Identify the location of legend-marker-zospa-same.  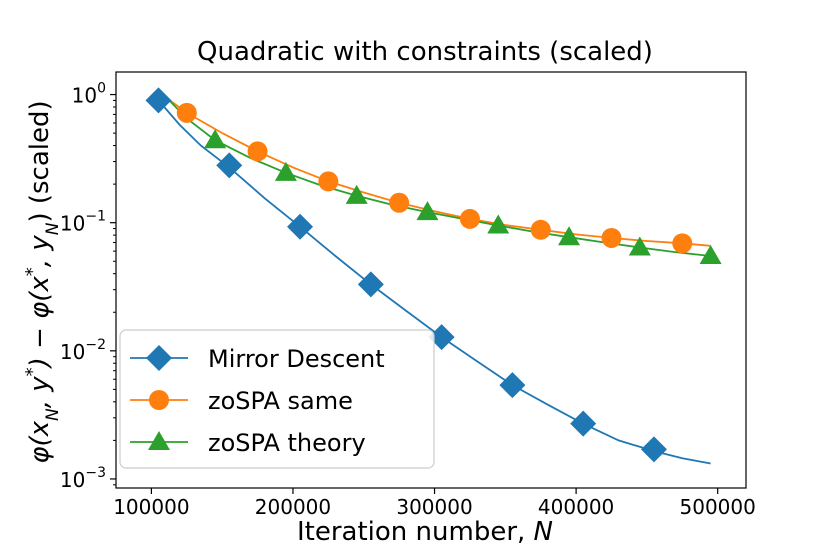
(159, 400).